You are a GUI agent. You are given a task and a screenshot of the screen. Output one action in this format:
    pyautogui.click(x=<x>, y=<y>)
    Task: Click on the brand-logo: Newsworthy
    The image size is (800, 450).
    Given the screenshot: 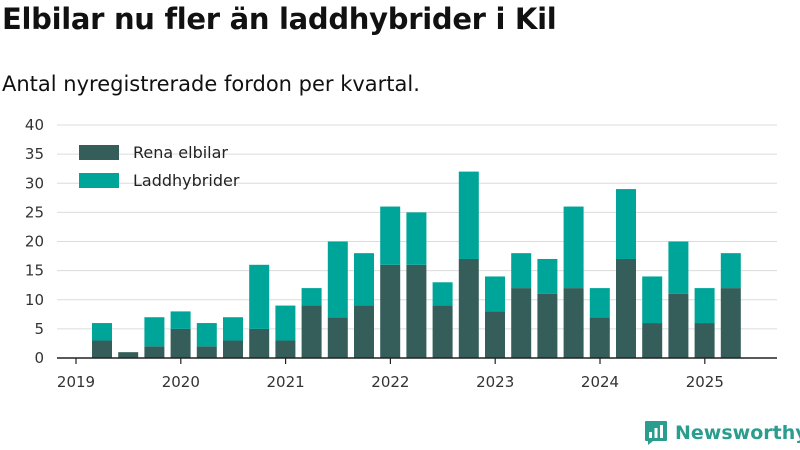 What is the action you would take?
    pyautogui.click(x=722, y=433)
    